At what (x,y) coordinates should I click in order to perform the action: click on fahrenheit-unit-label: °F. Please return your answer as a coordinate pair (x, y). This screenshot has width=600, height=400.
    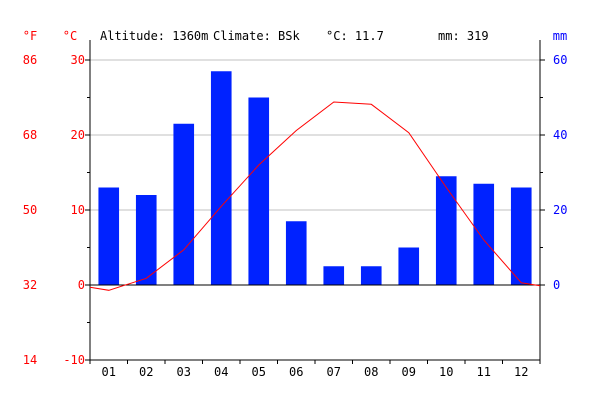
    Looking at the image, I should click on (30, 36).